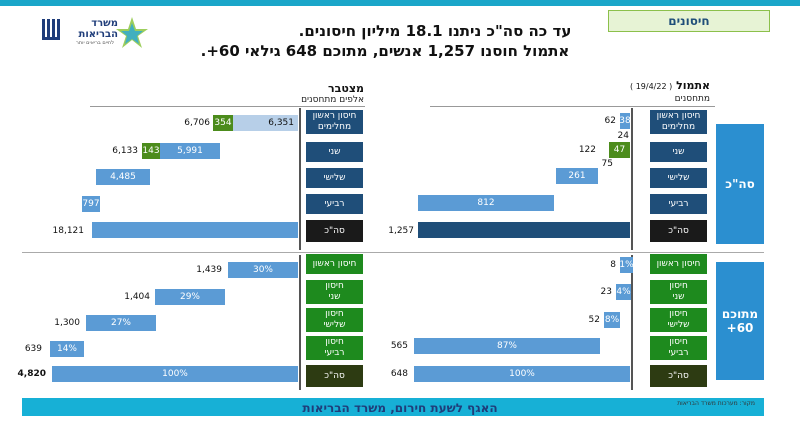 The height and width of the screenshot is (422, 800). Describe the element at coordinates (263, 270) in the screenshot. I see `bar-cumulative-over60-dose1: 30%` at that location.